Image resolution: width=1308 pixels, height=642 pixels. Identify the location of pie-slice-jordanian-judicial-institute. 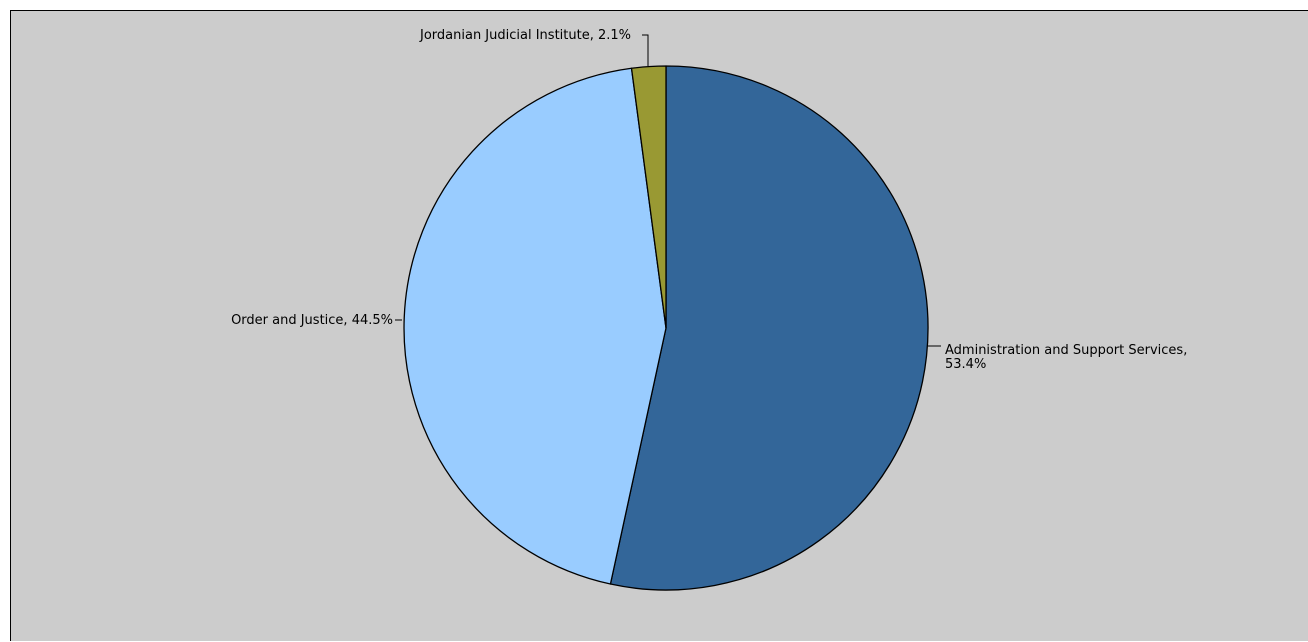
(648, 197).